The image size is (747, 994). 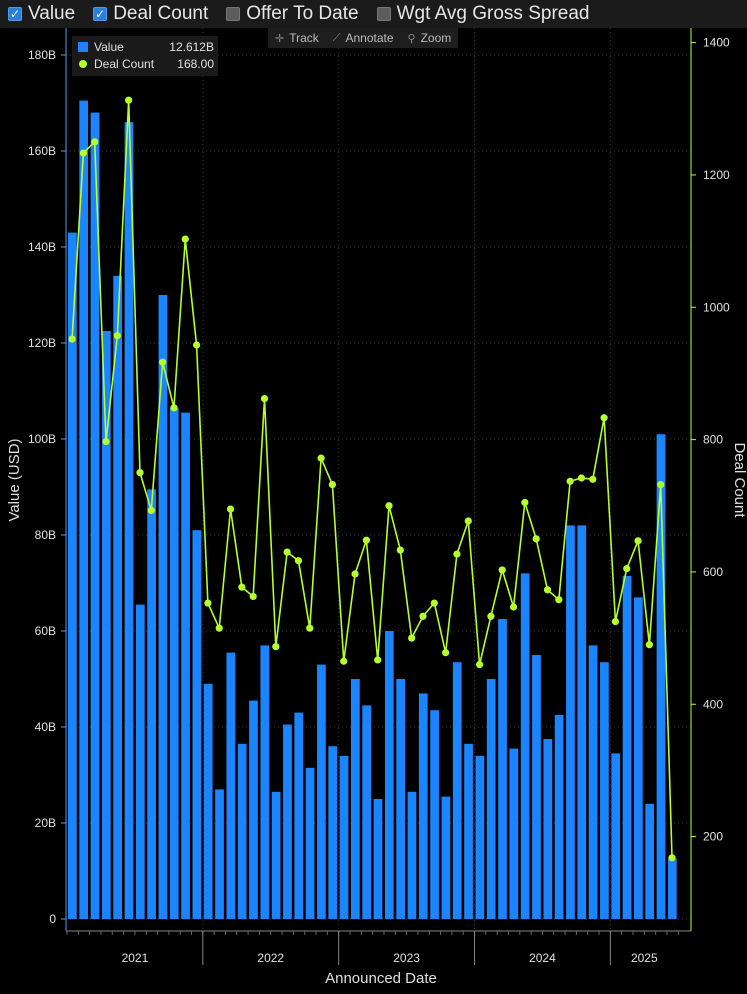 I want to click on toggle-wgt-avg-gross-spread: Wgt Avg Gross Spread, so click(x=482, y=14).